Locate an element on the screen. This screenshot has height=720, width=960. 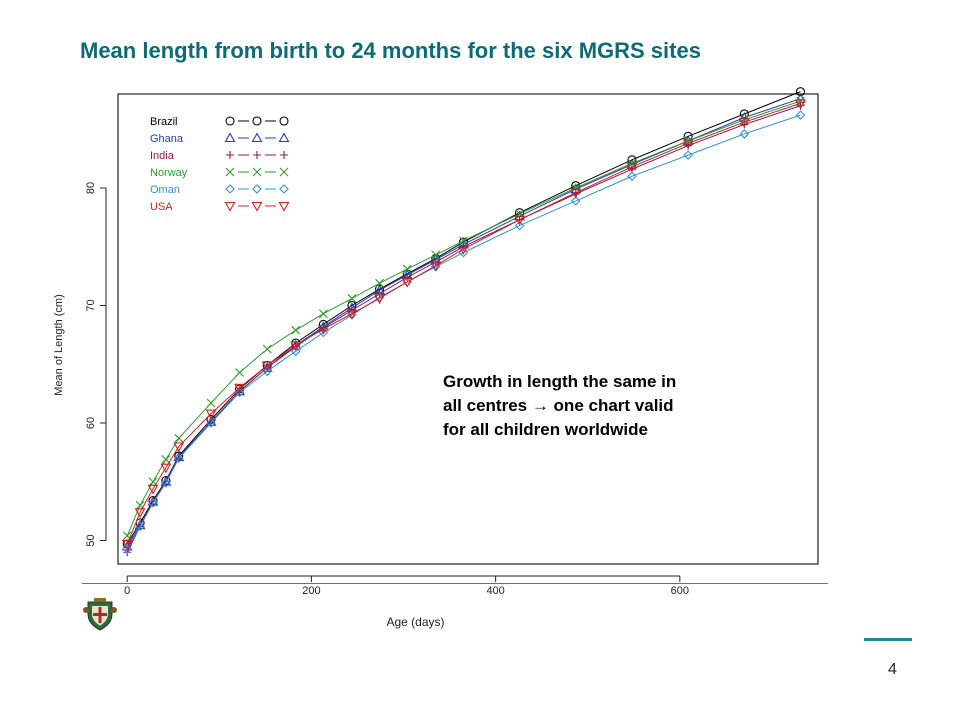
crest-logo is located at coordinates (100, 614).